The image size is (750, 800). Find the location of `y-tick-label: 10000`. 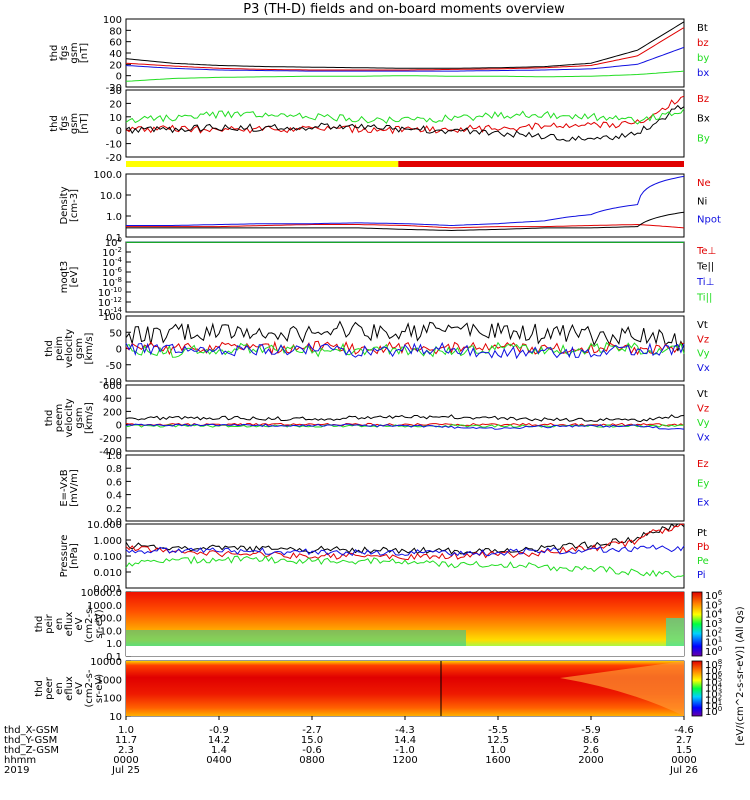

y-tick-label: 10000 is located at coordinates (106, 662).